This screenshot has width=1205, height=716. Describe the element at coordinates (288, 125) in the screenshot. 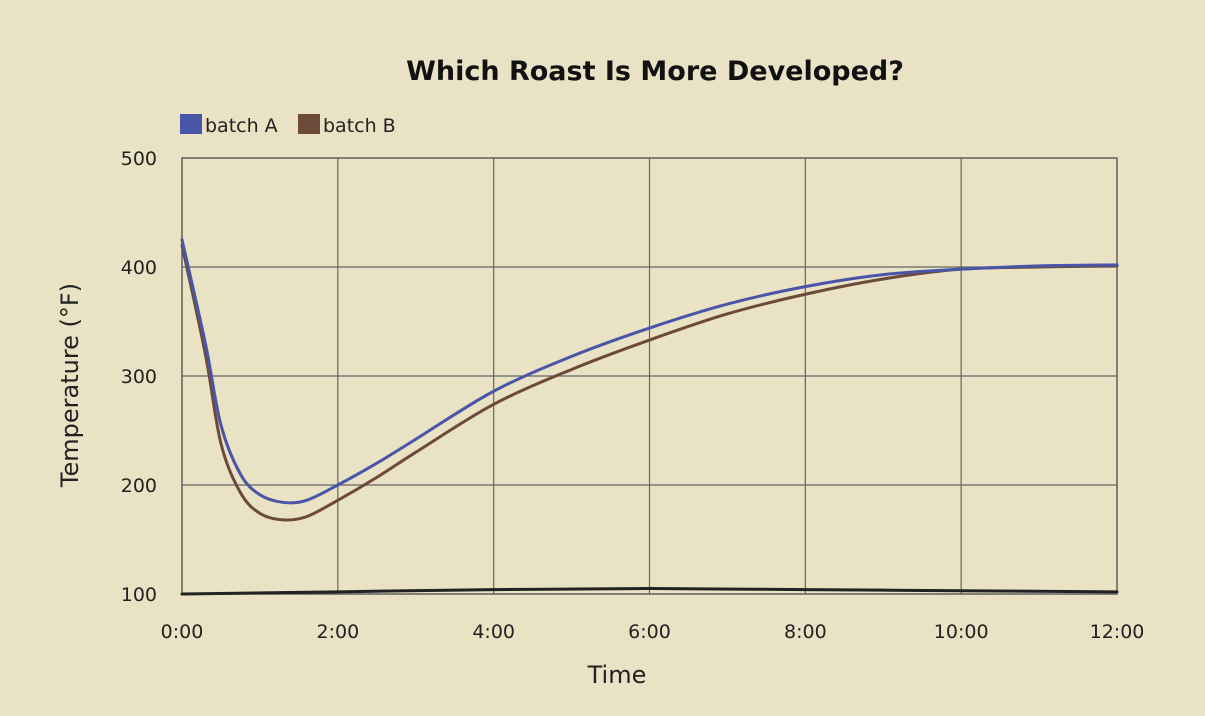

I see `legend: batch A batch B` at that location.